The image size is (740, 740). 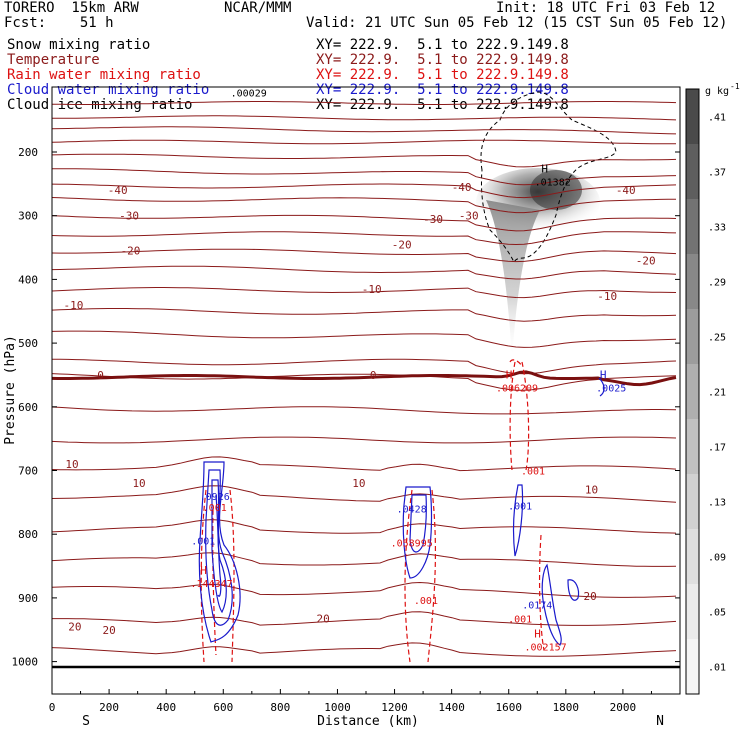 I want to click on colorbar-label: .13, so click(x=717, y=503).